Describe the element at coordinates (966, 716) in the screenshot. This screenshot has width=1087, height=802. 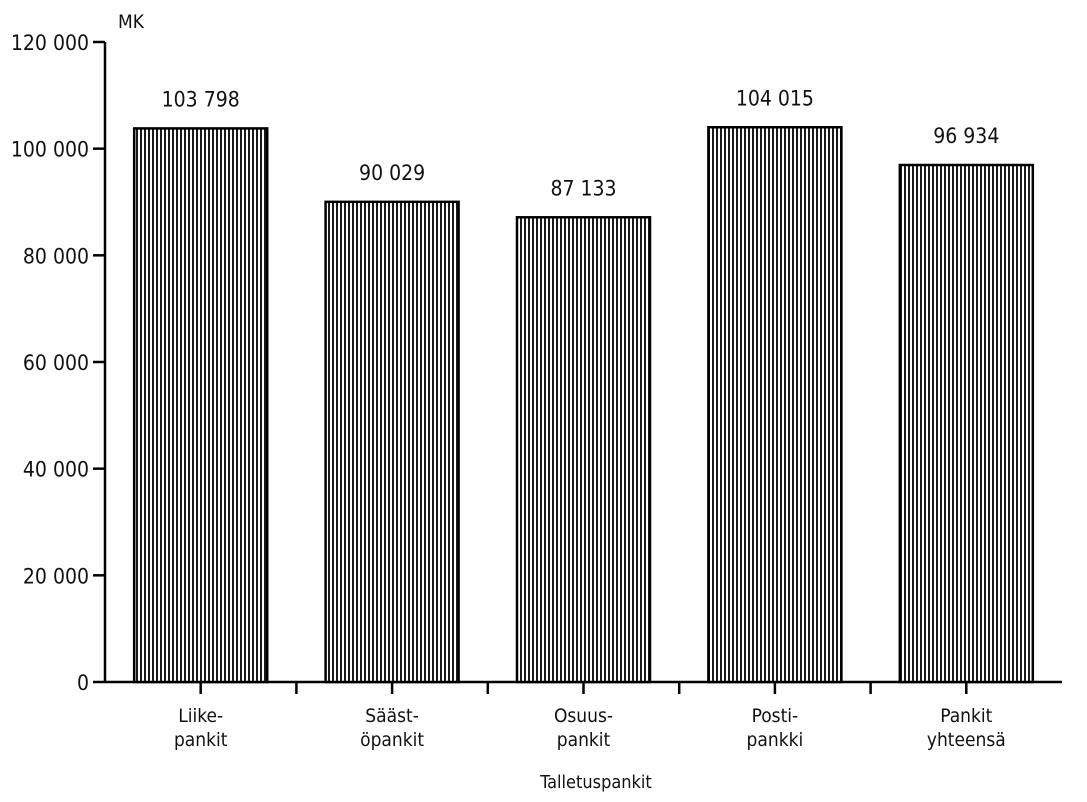
I see `x-category-label: Pankit` at that location.